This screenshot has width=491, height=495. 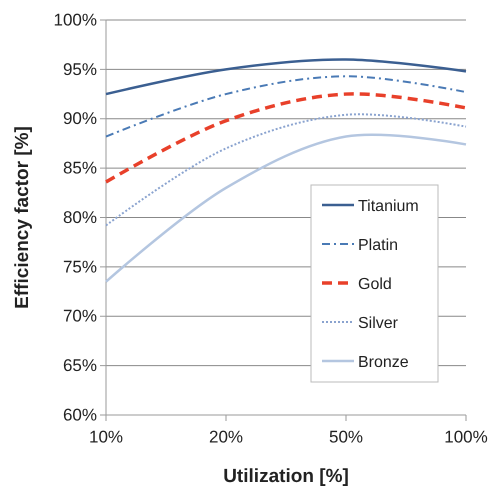 What do you see at coordinates (75, 20) in the screenshot?
I see `y-tick-label: 100%` at bounding box center [75, 20].